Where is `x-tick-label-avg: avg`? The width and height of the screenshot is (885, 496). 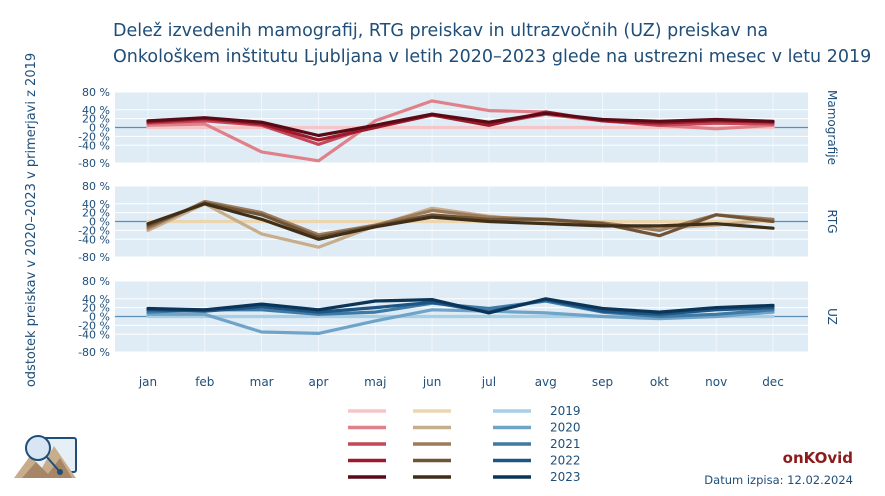
x-tick-label-avg: avg is located at coordinates (546, 382).